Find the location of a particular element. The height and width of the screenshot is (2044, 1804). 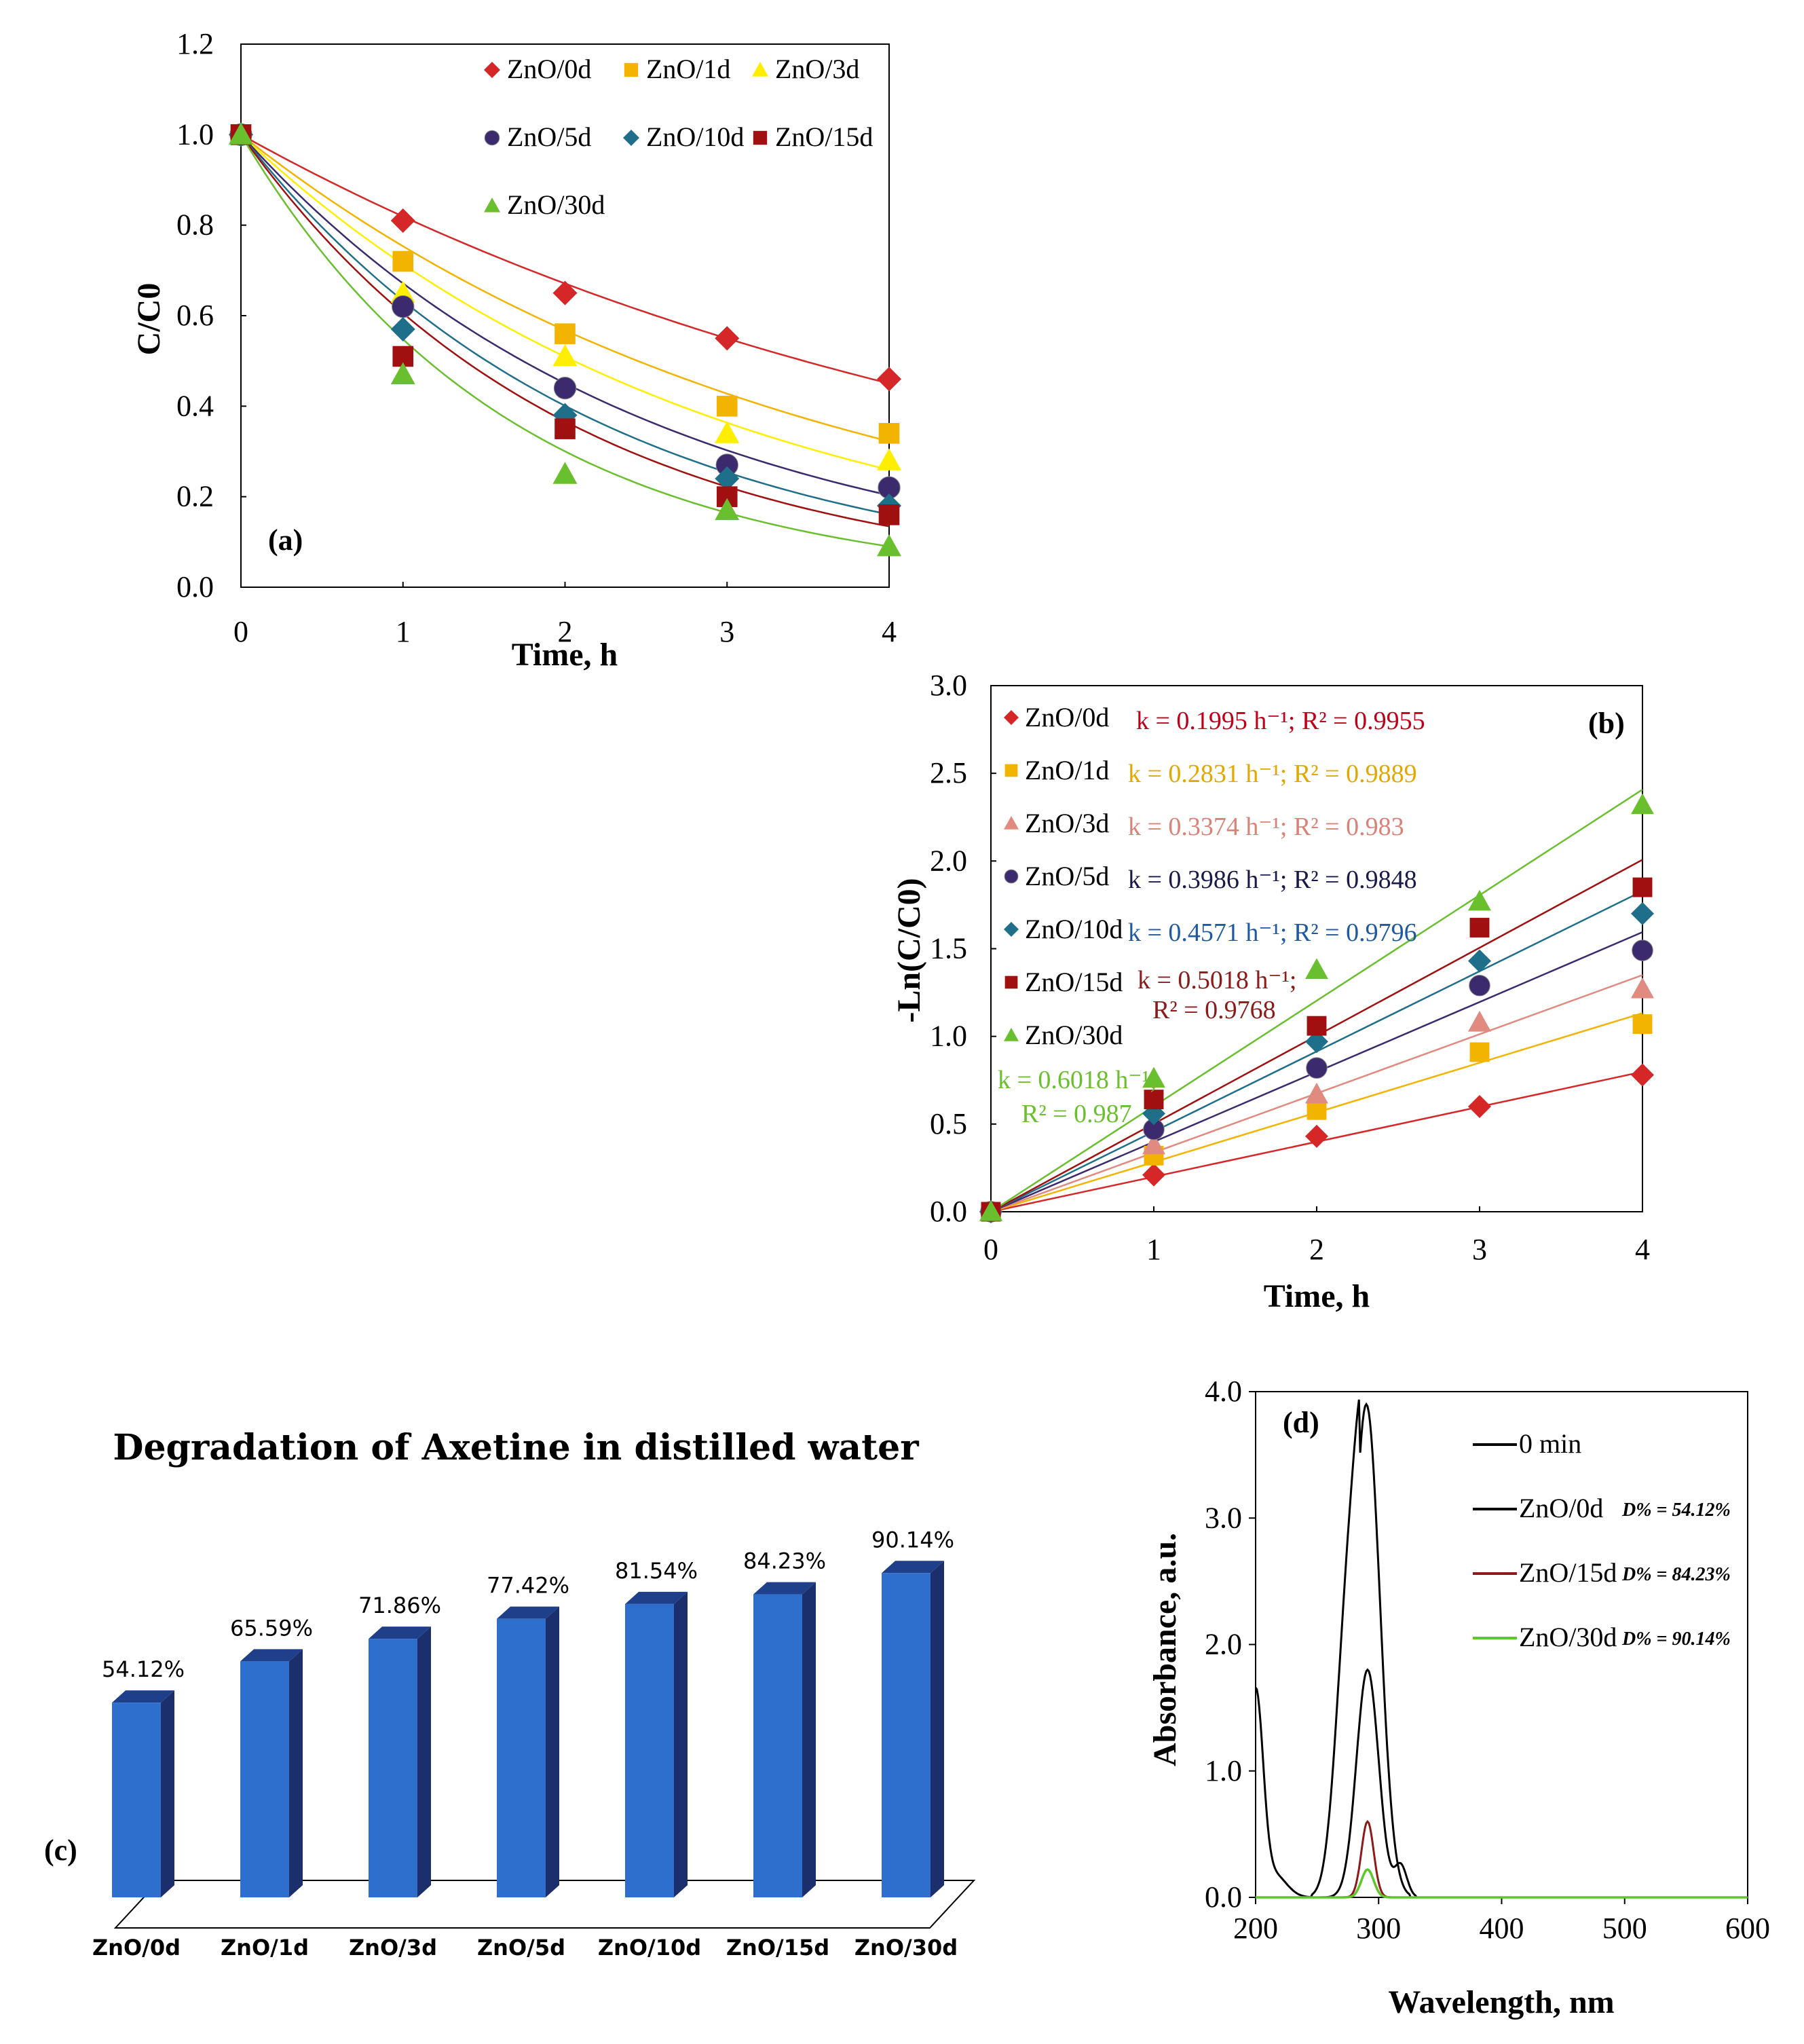

b-ytick-label: 2.5 is located at coordinates (948, 772).